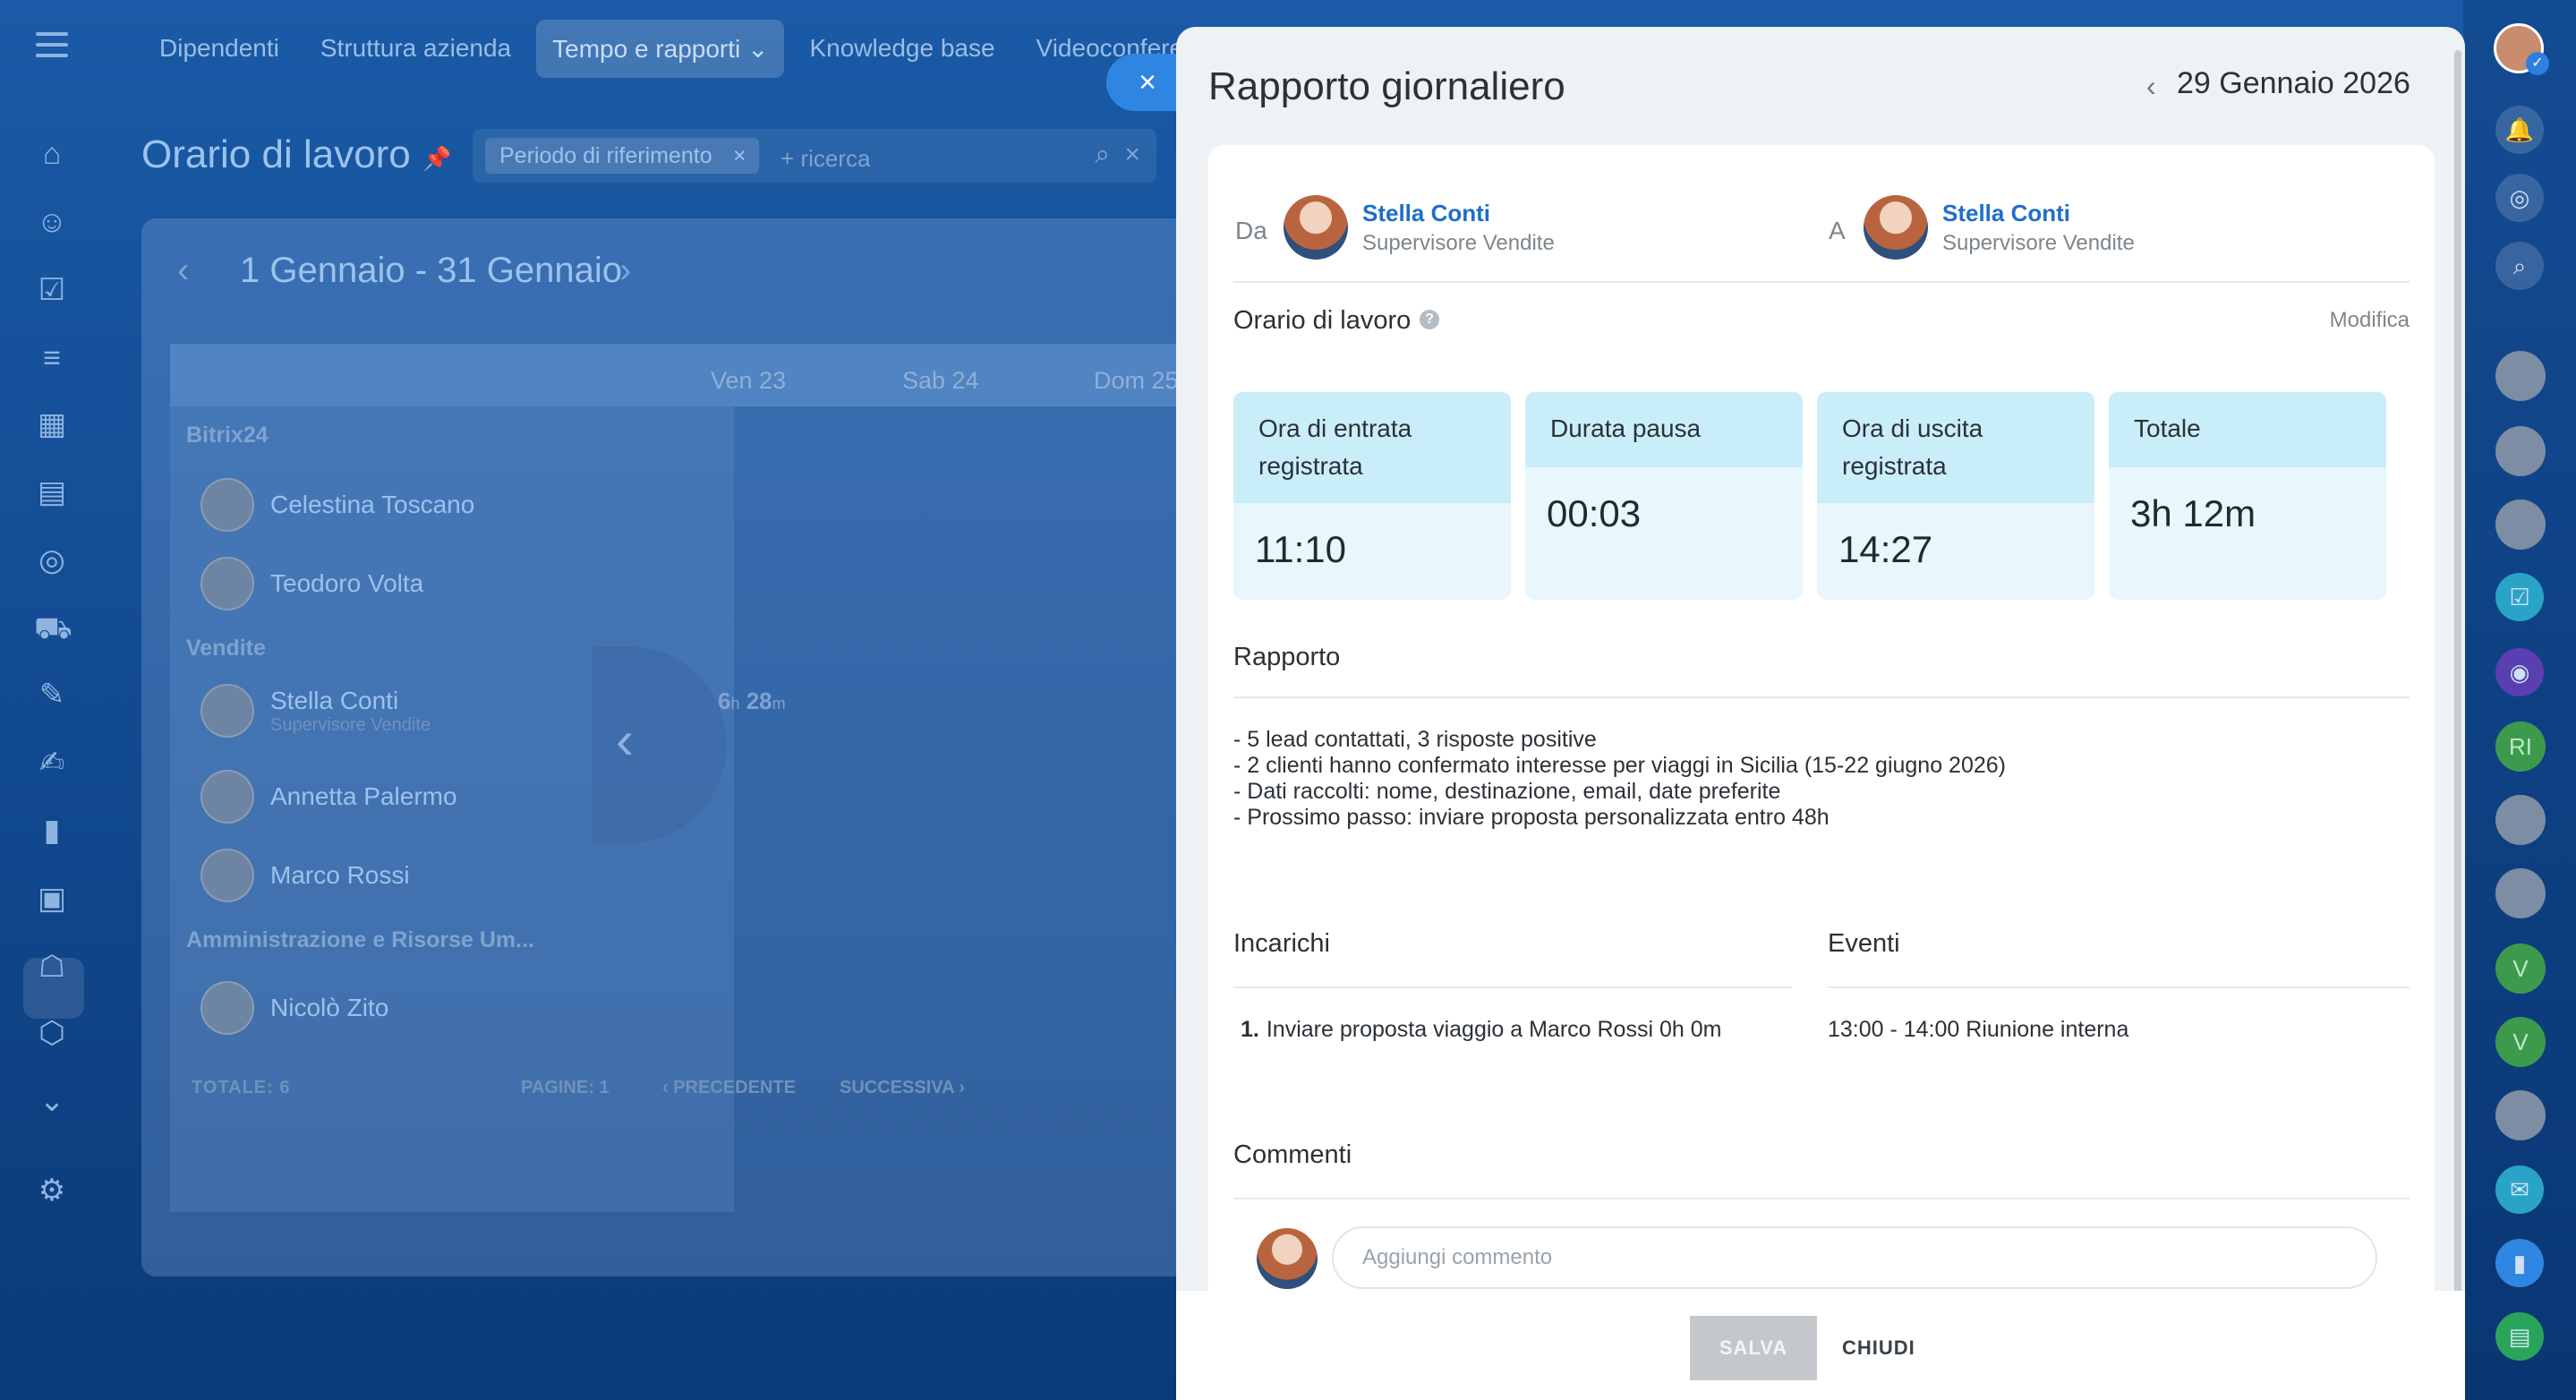 The width and height of the screenshot is (2576, 1400). I want to click on tasks-icon: ☑, so click(52, 290).